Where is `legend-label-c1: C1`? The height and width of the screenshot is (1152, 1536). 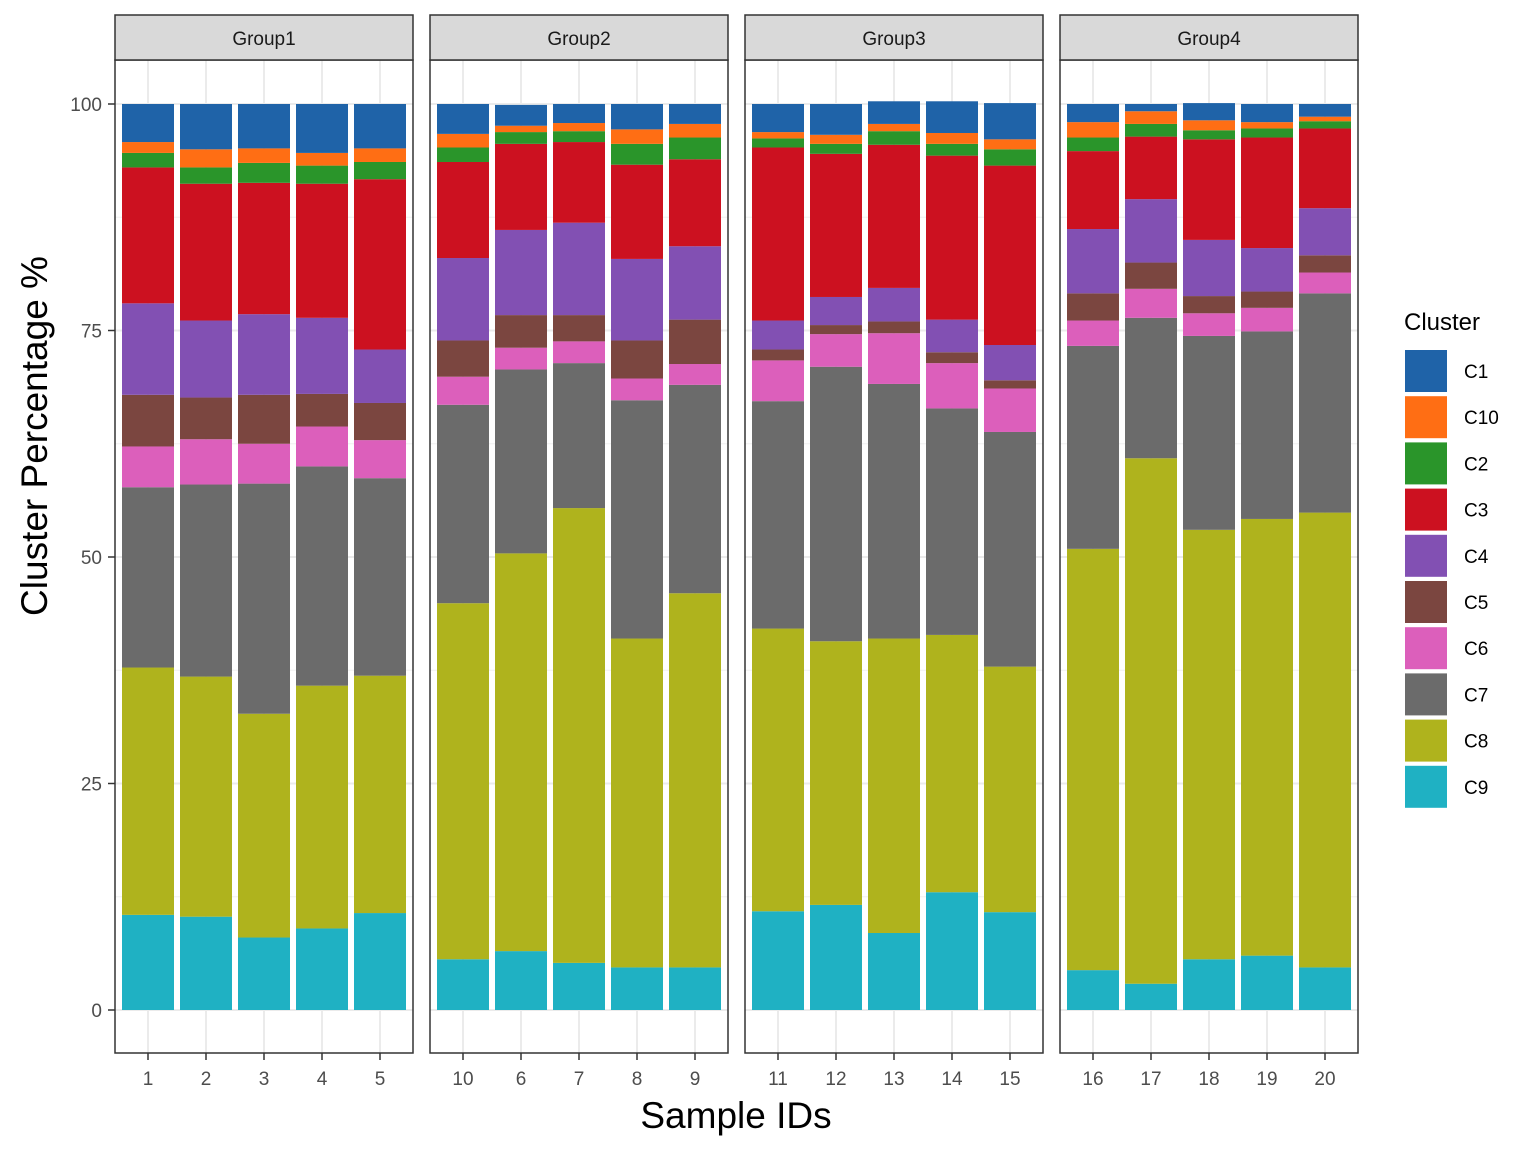 legend-label-c1: C1 is located at coordinates (1476, 372).